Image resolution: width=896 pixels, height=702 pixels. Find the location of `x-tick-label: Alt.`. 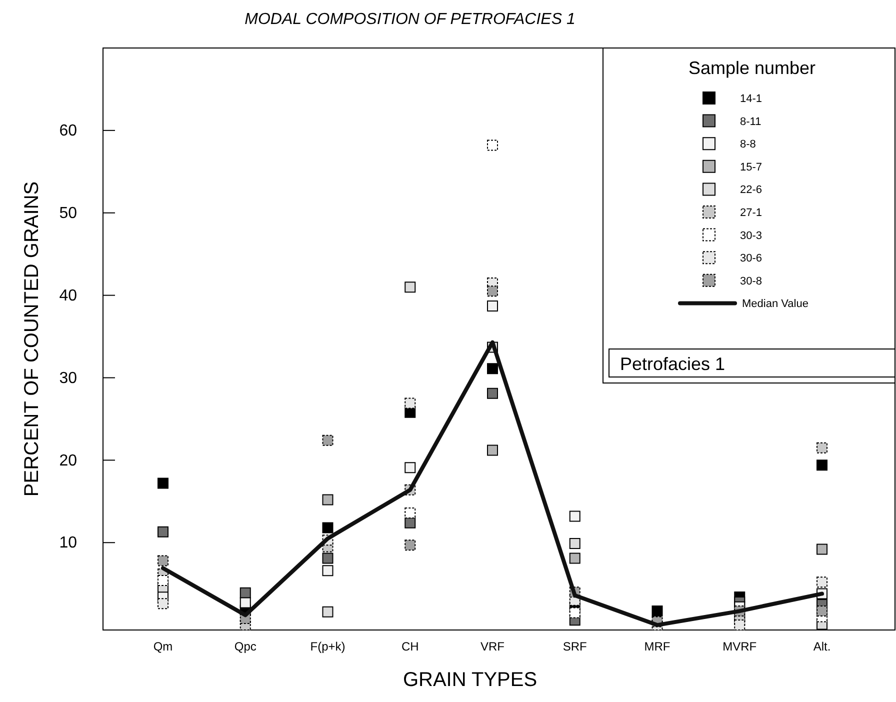

x-tick-label: Alt. is located at coordinates (822, 647).